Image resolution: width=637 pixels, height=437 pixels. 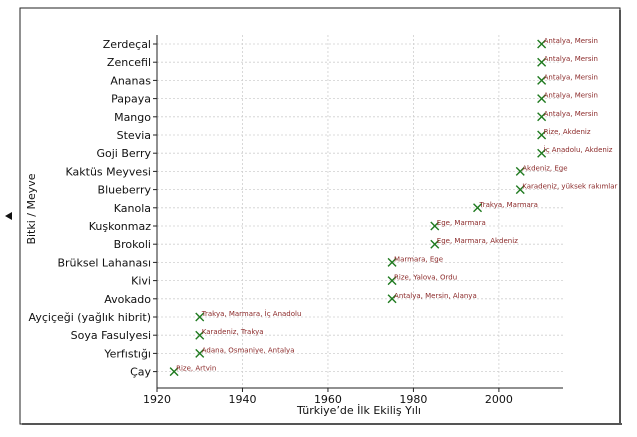 I want to click on y-tick-label: Zerdeçal, so click(x=127, y=44).